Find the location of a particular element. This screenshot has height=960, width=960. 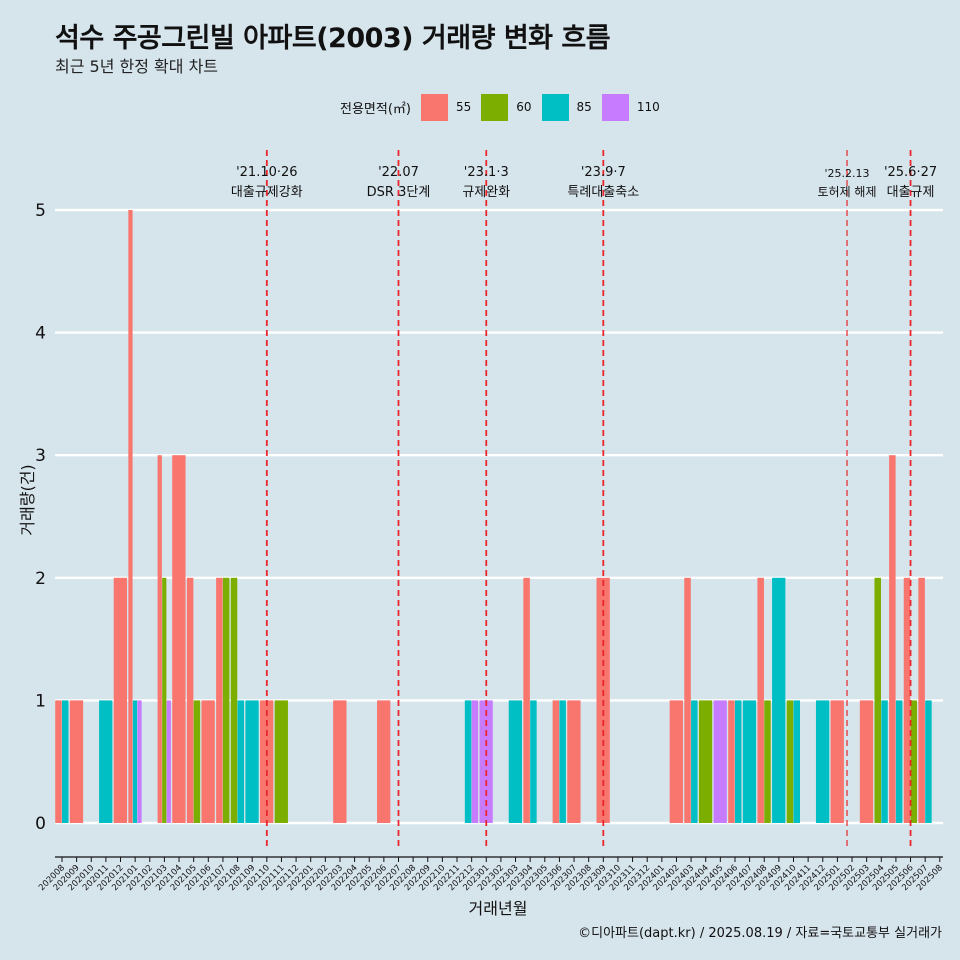

legend-item-110: 110 is located at coordinates (630, 107).